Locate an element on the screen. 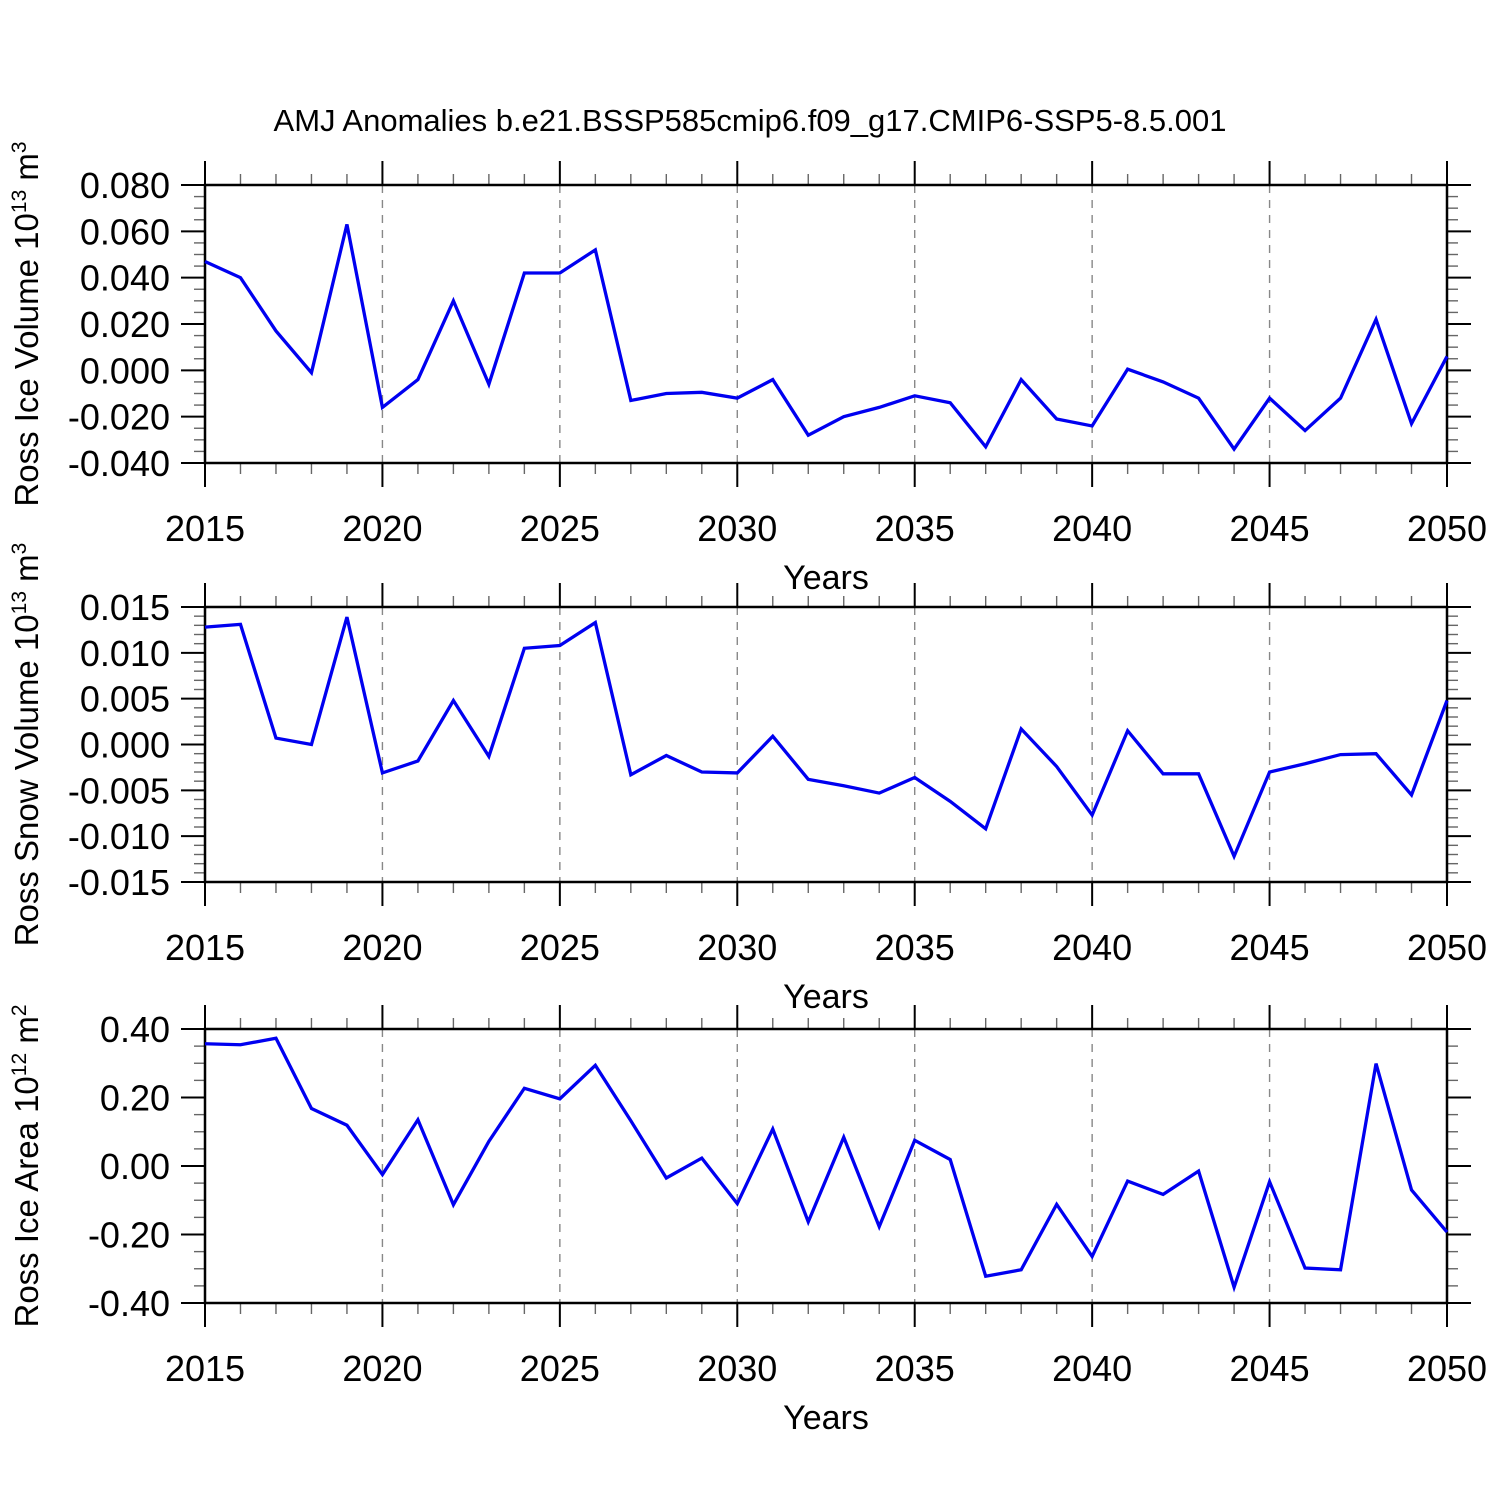  y-tick-label: 0.20 is located at coordinates (135, 1098).